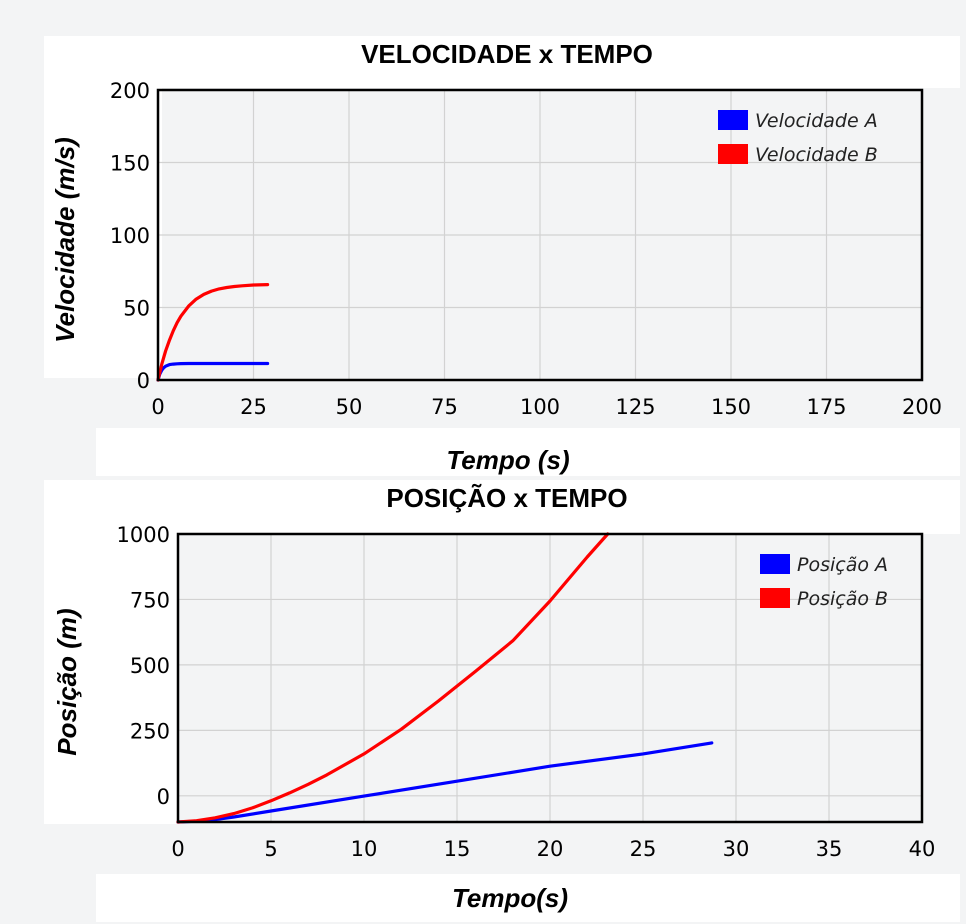 The image size is (966, 924). What do you see at coordinates (635, 407) in the screenshot?
I see `x-tick-label: 125` at bounding box center [635, 407].